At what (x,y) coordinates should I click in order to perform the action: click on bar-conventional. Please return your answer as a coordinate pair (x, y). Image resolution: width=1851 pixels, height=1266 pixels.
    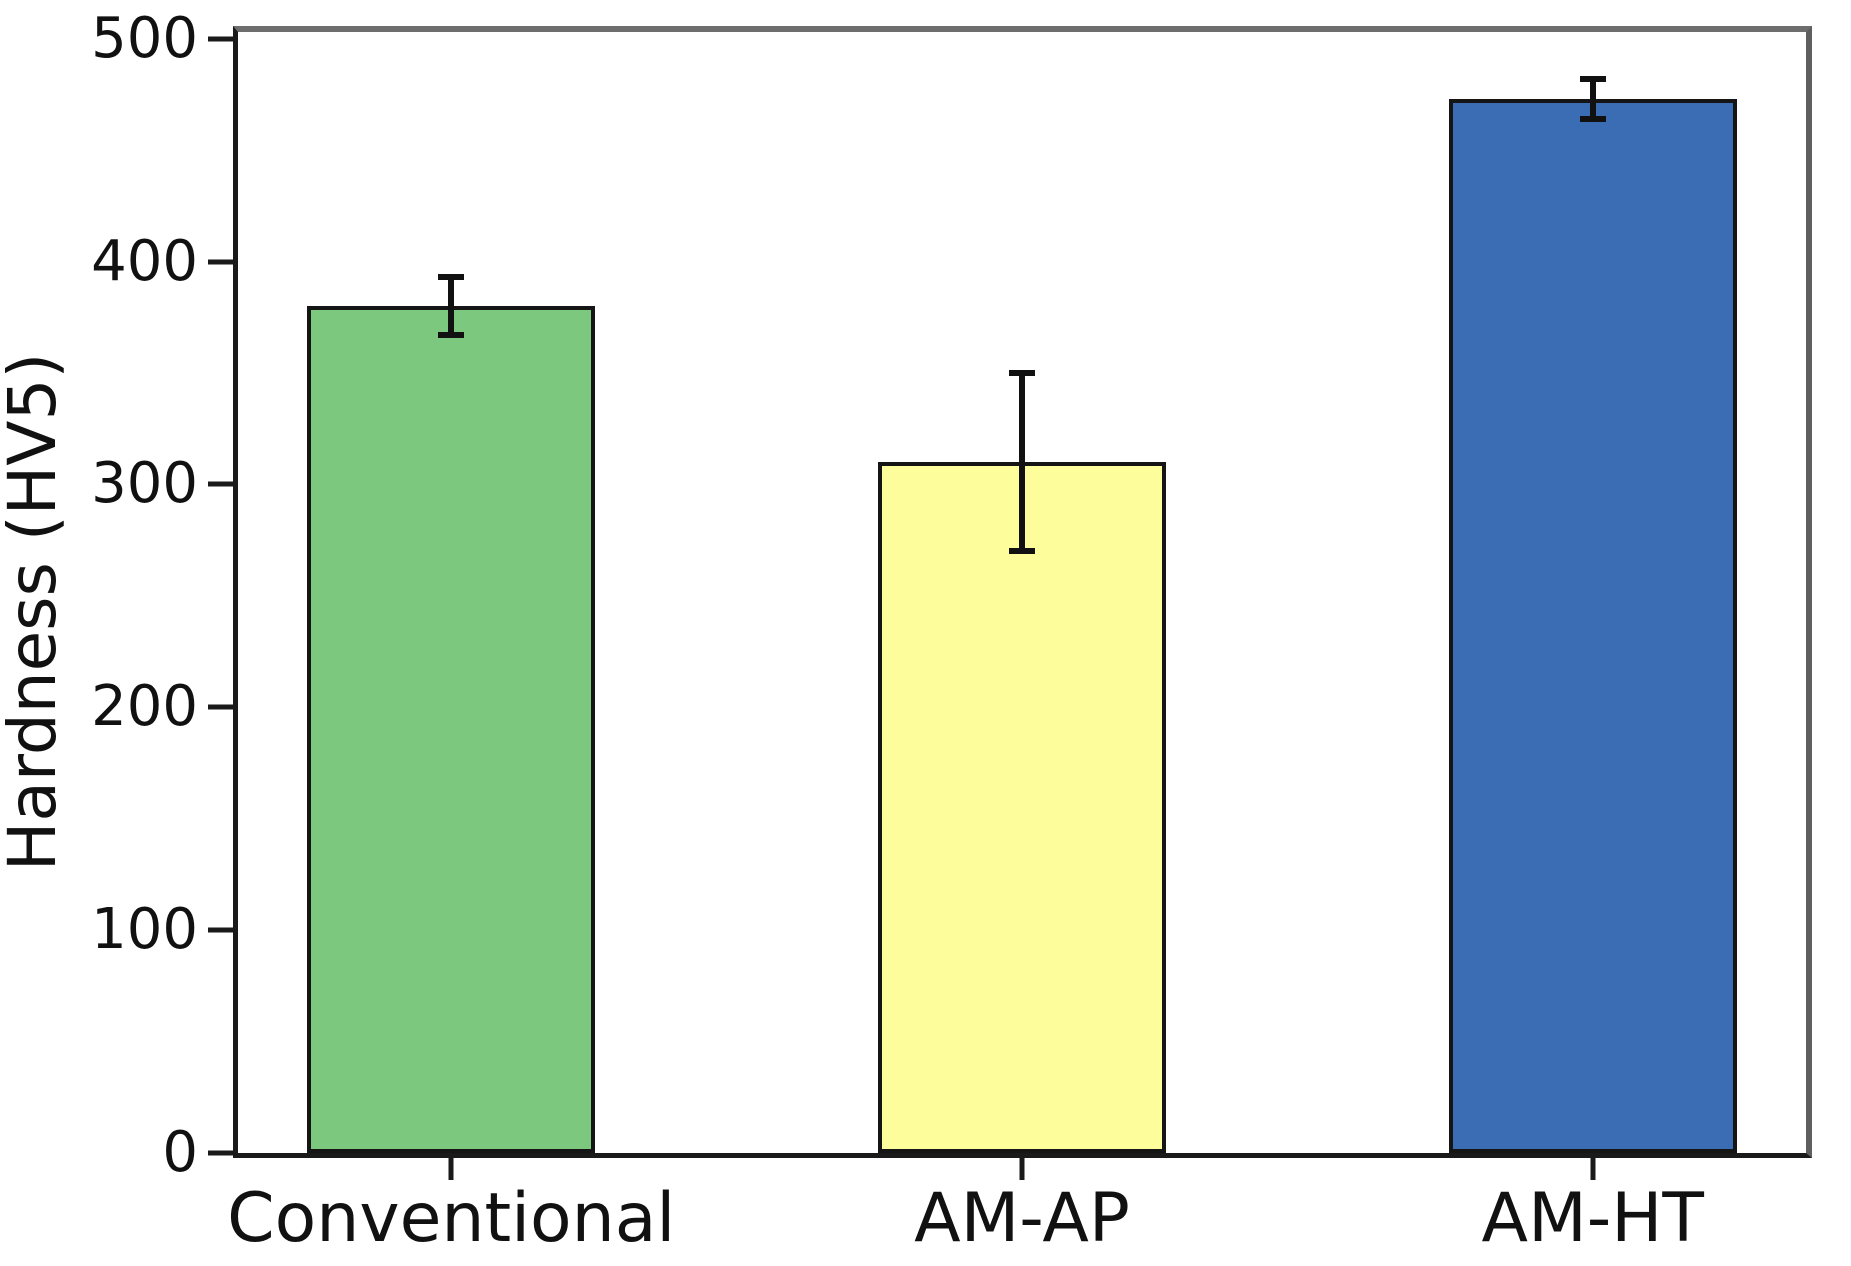
    Looking at the image, I should click on (451, 729).